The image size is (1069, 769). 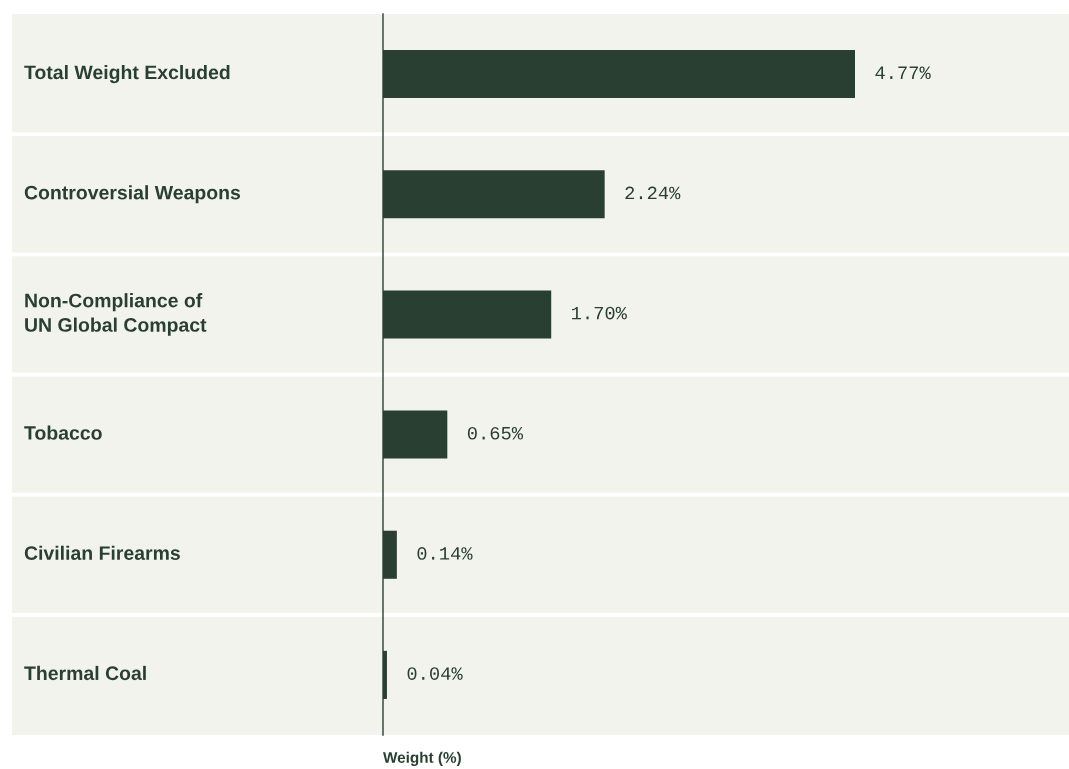 What do you see at coordinates (435, 673) in the screenshot?
I see `data-label: 0.04%` at bounding box center [435, 673].